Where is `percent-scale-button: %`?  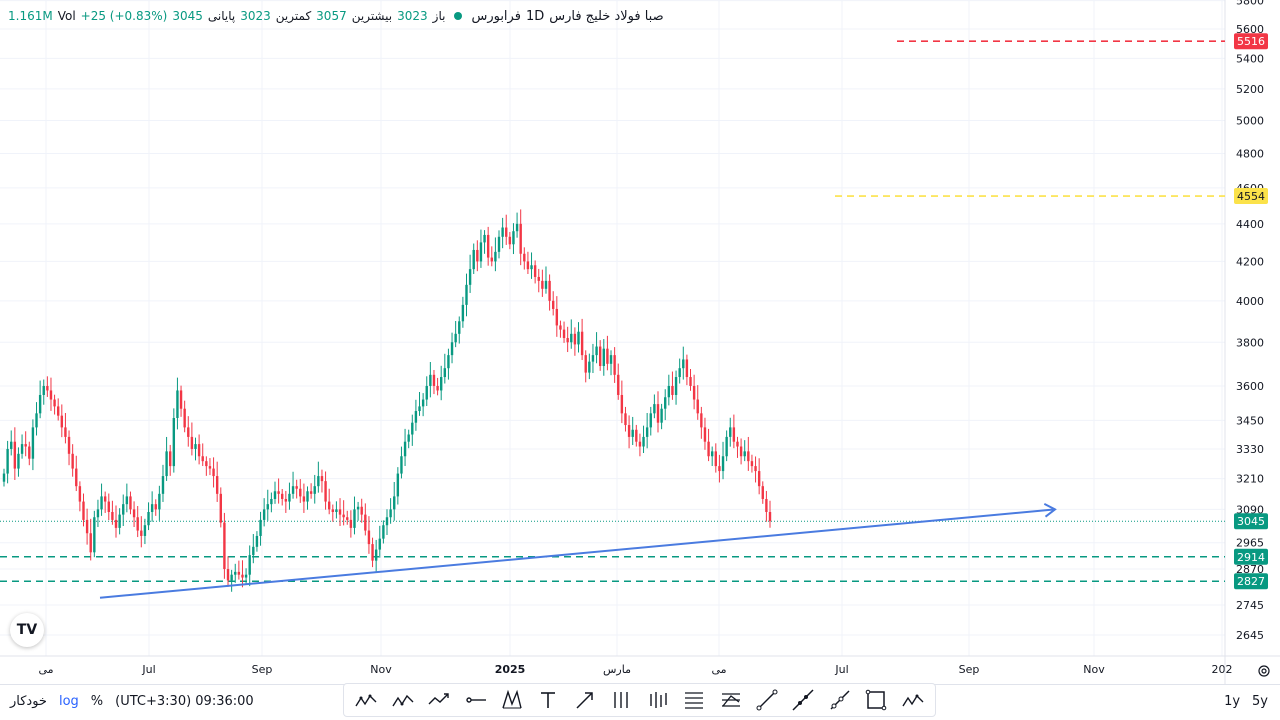 percent-scale-button: % is located at coordinates (97, 701).